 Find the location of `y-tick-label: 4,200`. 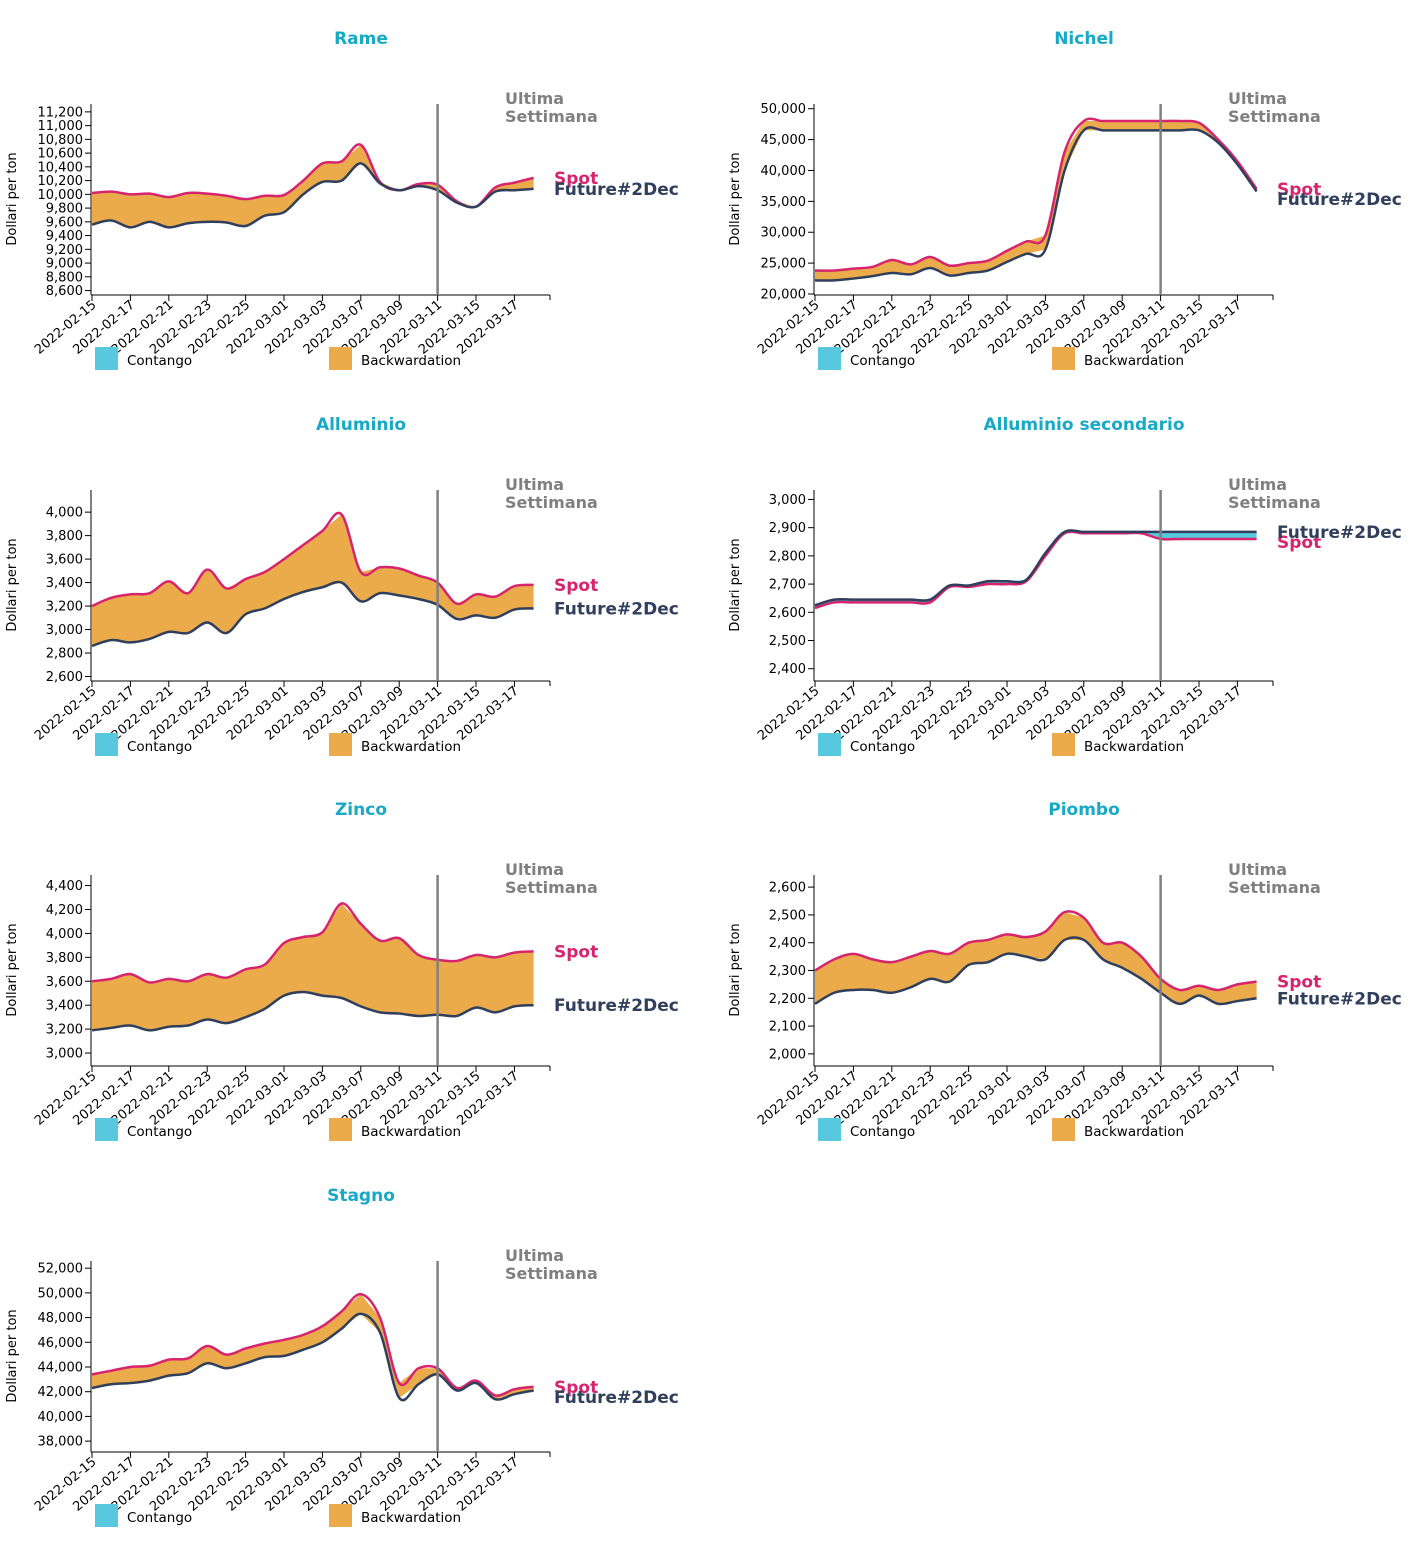

y-tick-label: 4,200 is located at coordinates (64, 910).